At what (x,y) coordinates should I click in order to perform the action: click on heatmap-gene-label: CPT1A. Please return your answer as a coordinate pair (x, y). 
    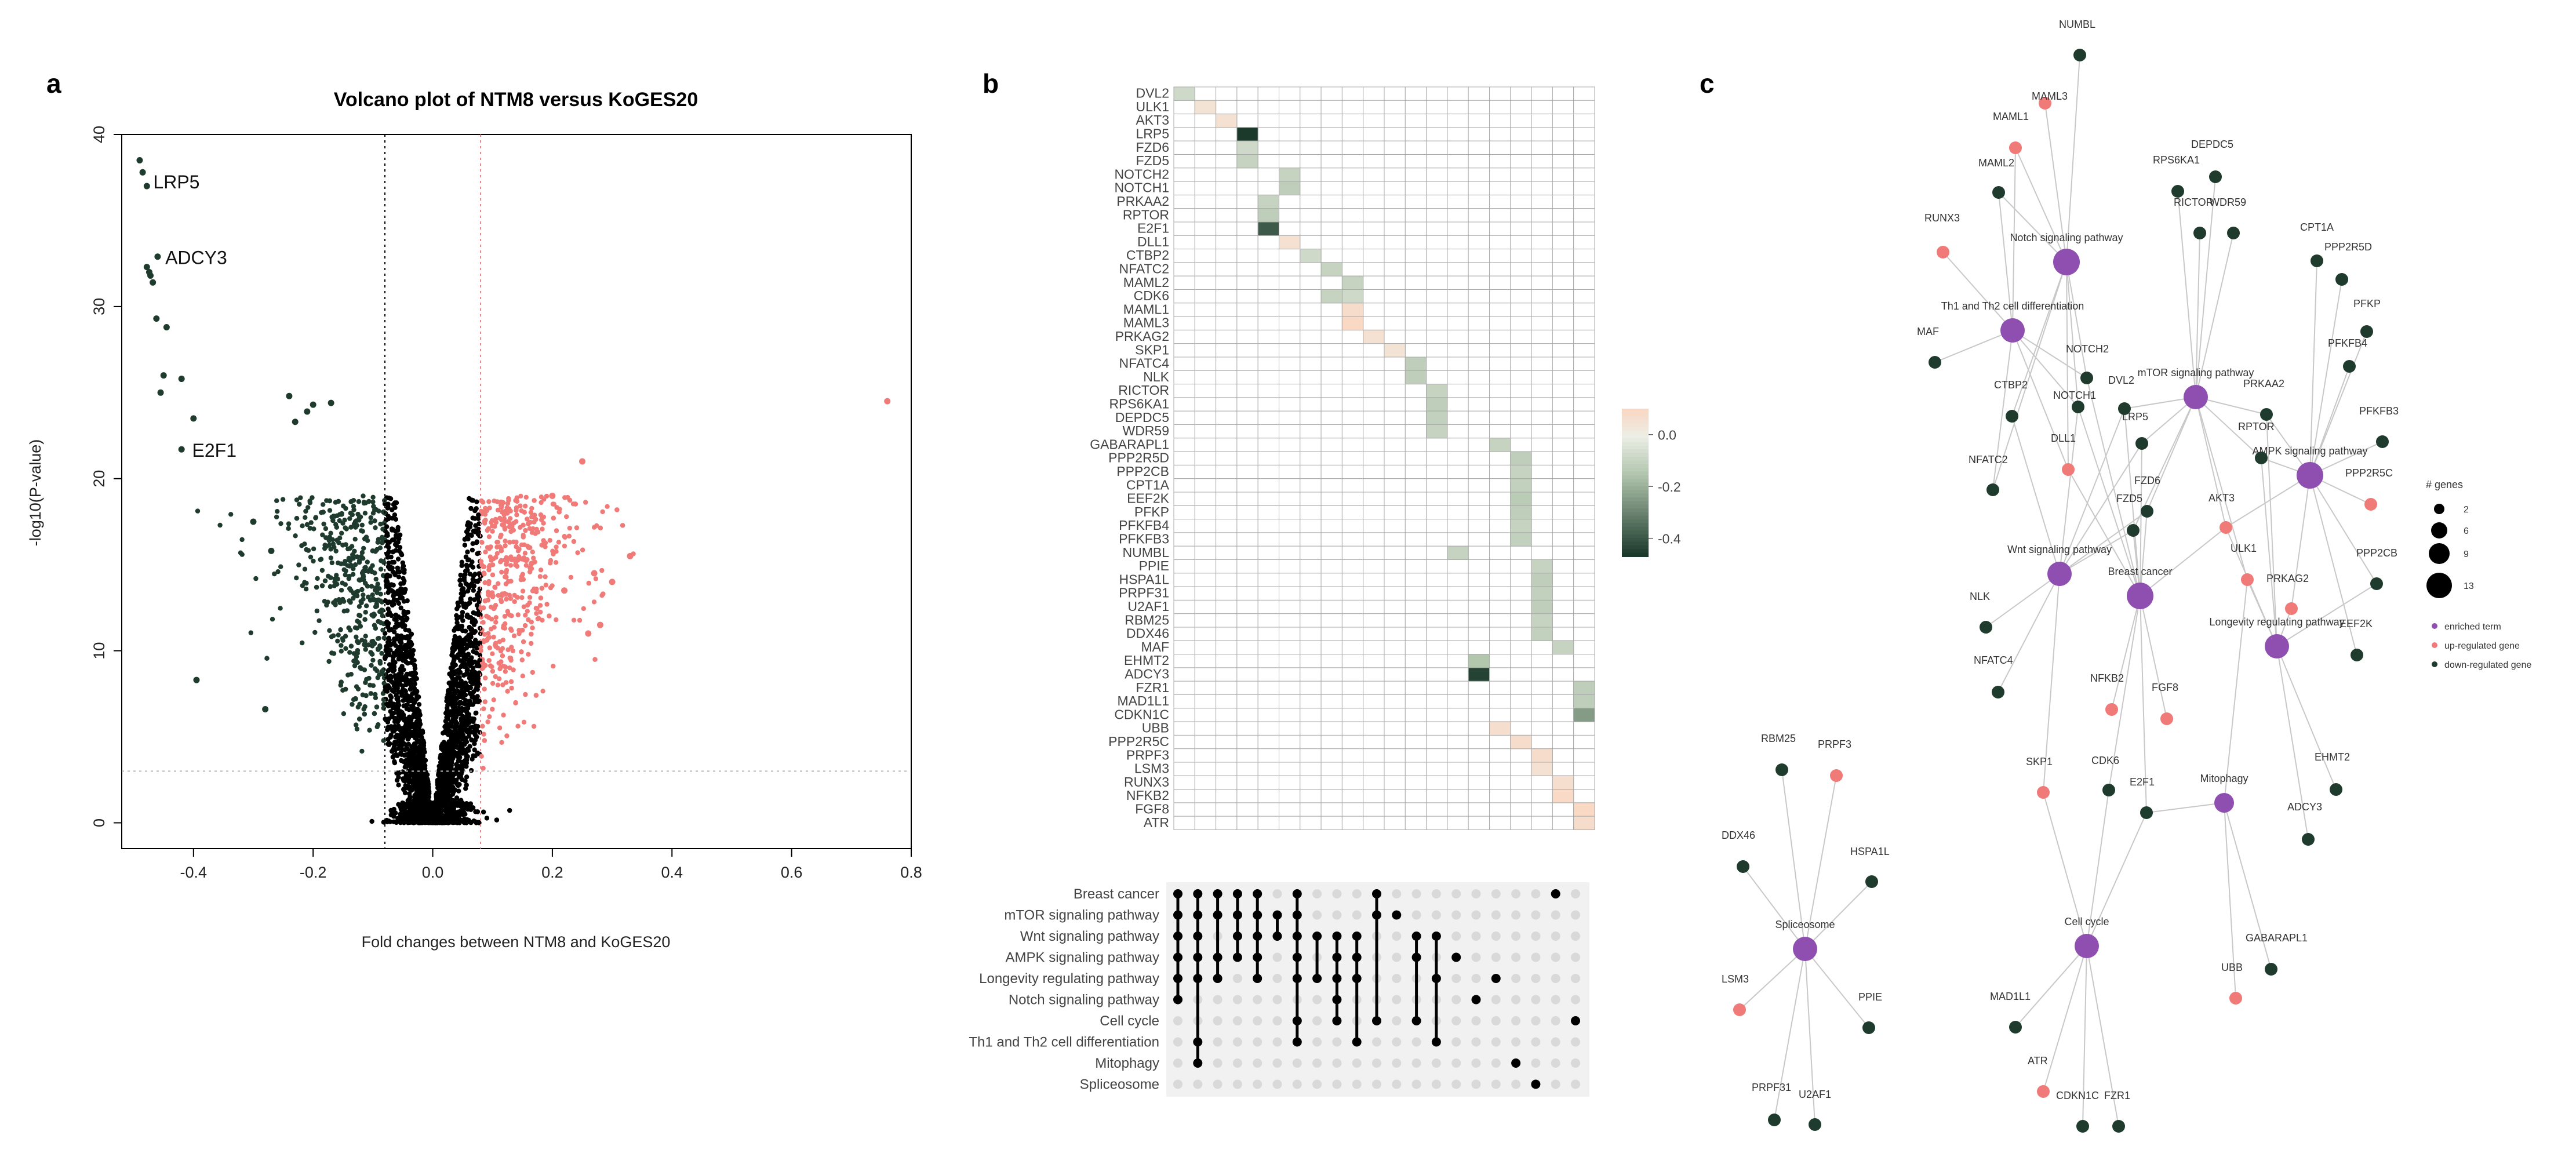
    Looking at the image, I should click on (1148, 485).